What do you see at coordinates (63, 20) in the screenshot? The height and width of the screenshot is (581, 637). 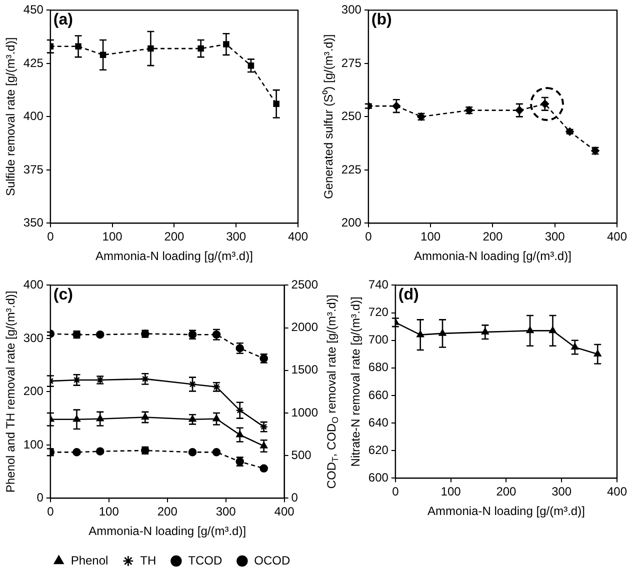 I see `annotation: (a)` at bounding box center [63, 20].